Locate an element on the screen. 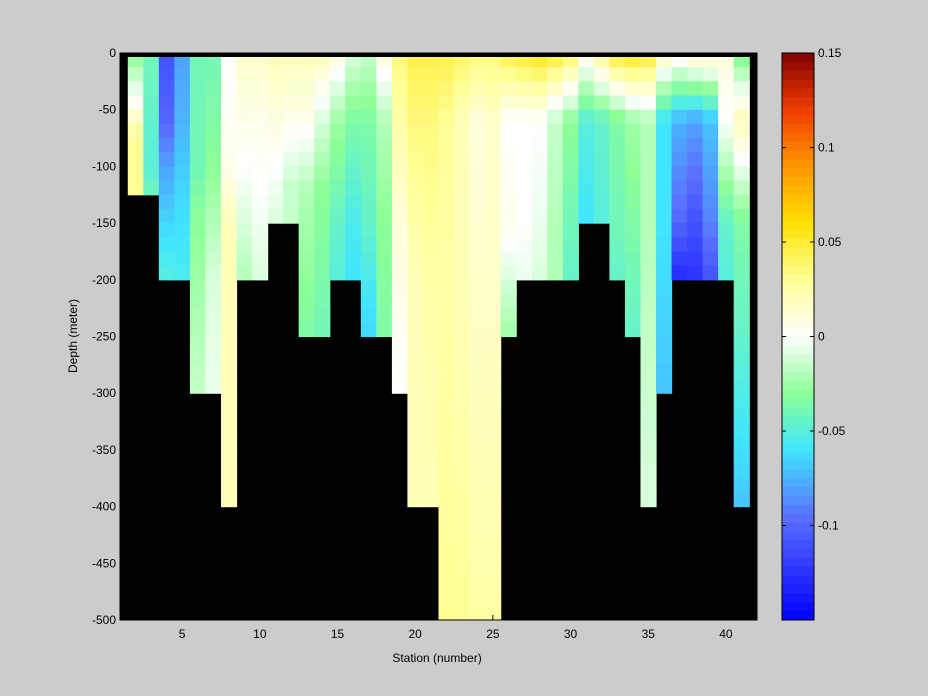  x-axis-label: Station (number) is located at coordinates (436, 658).